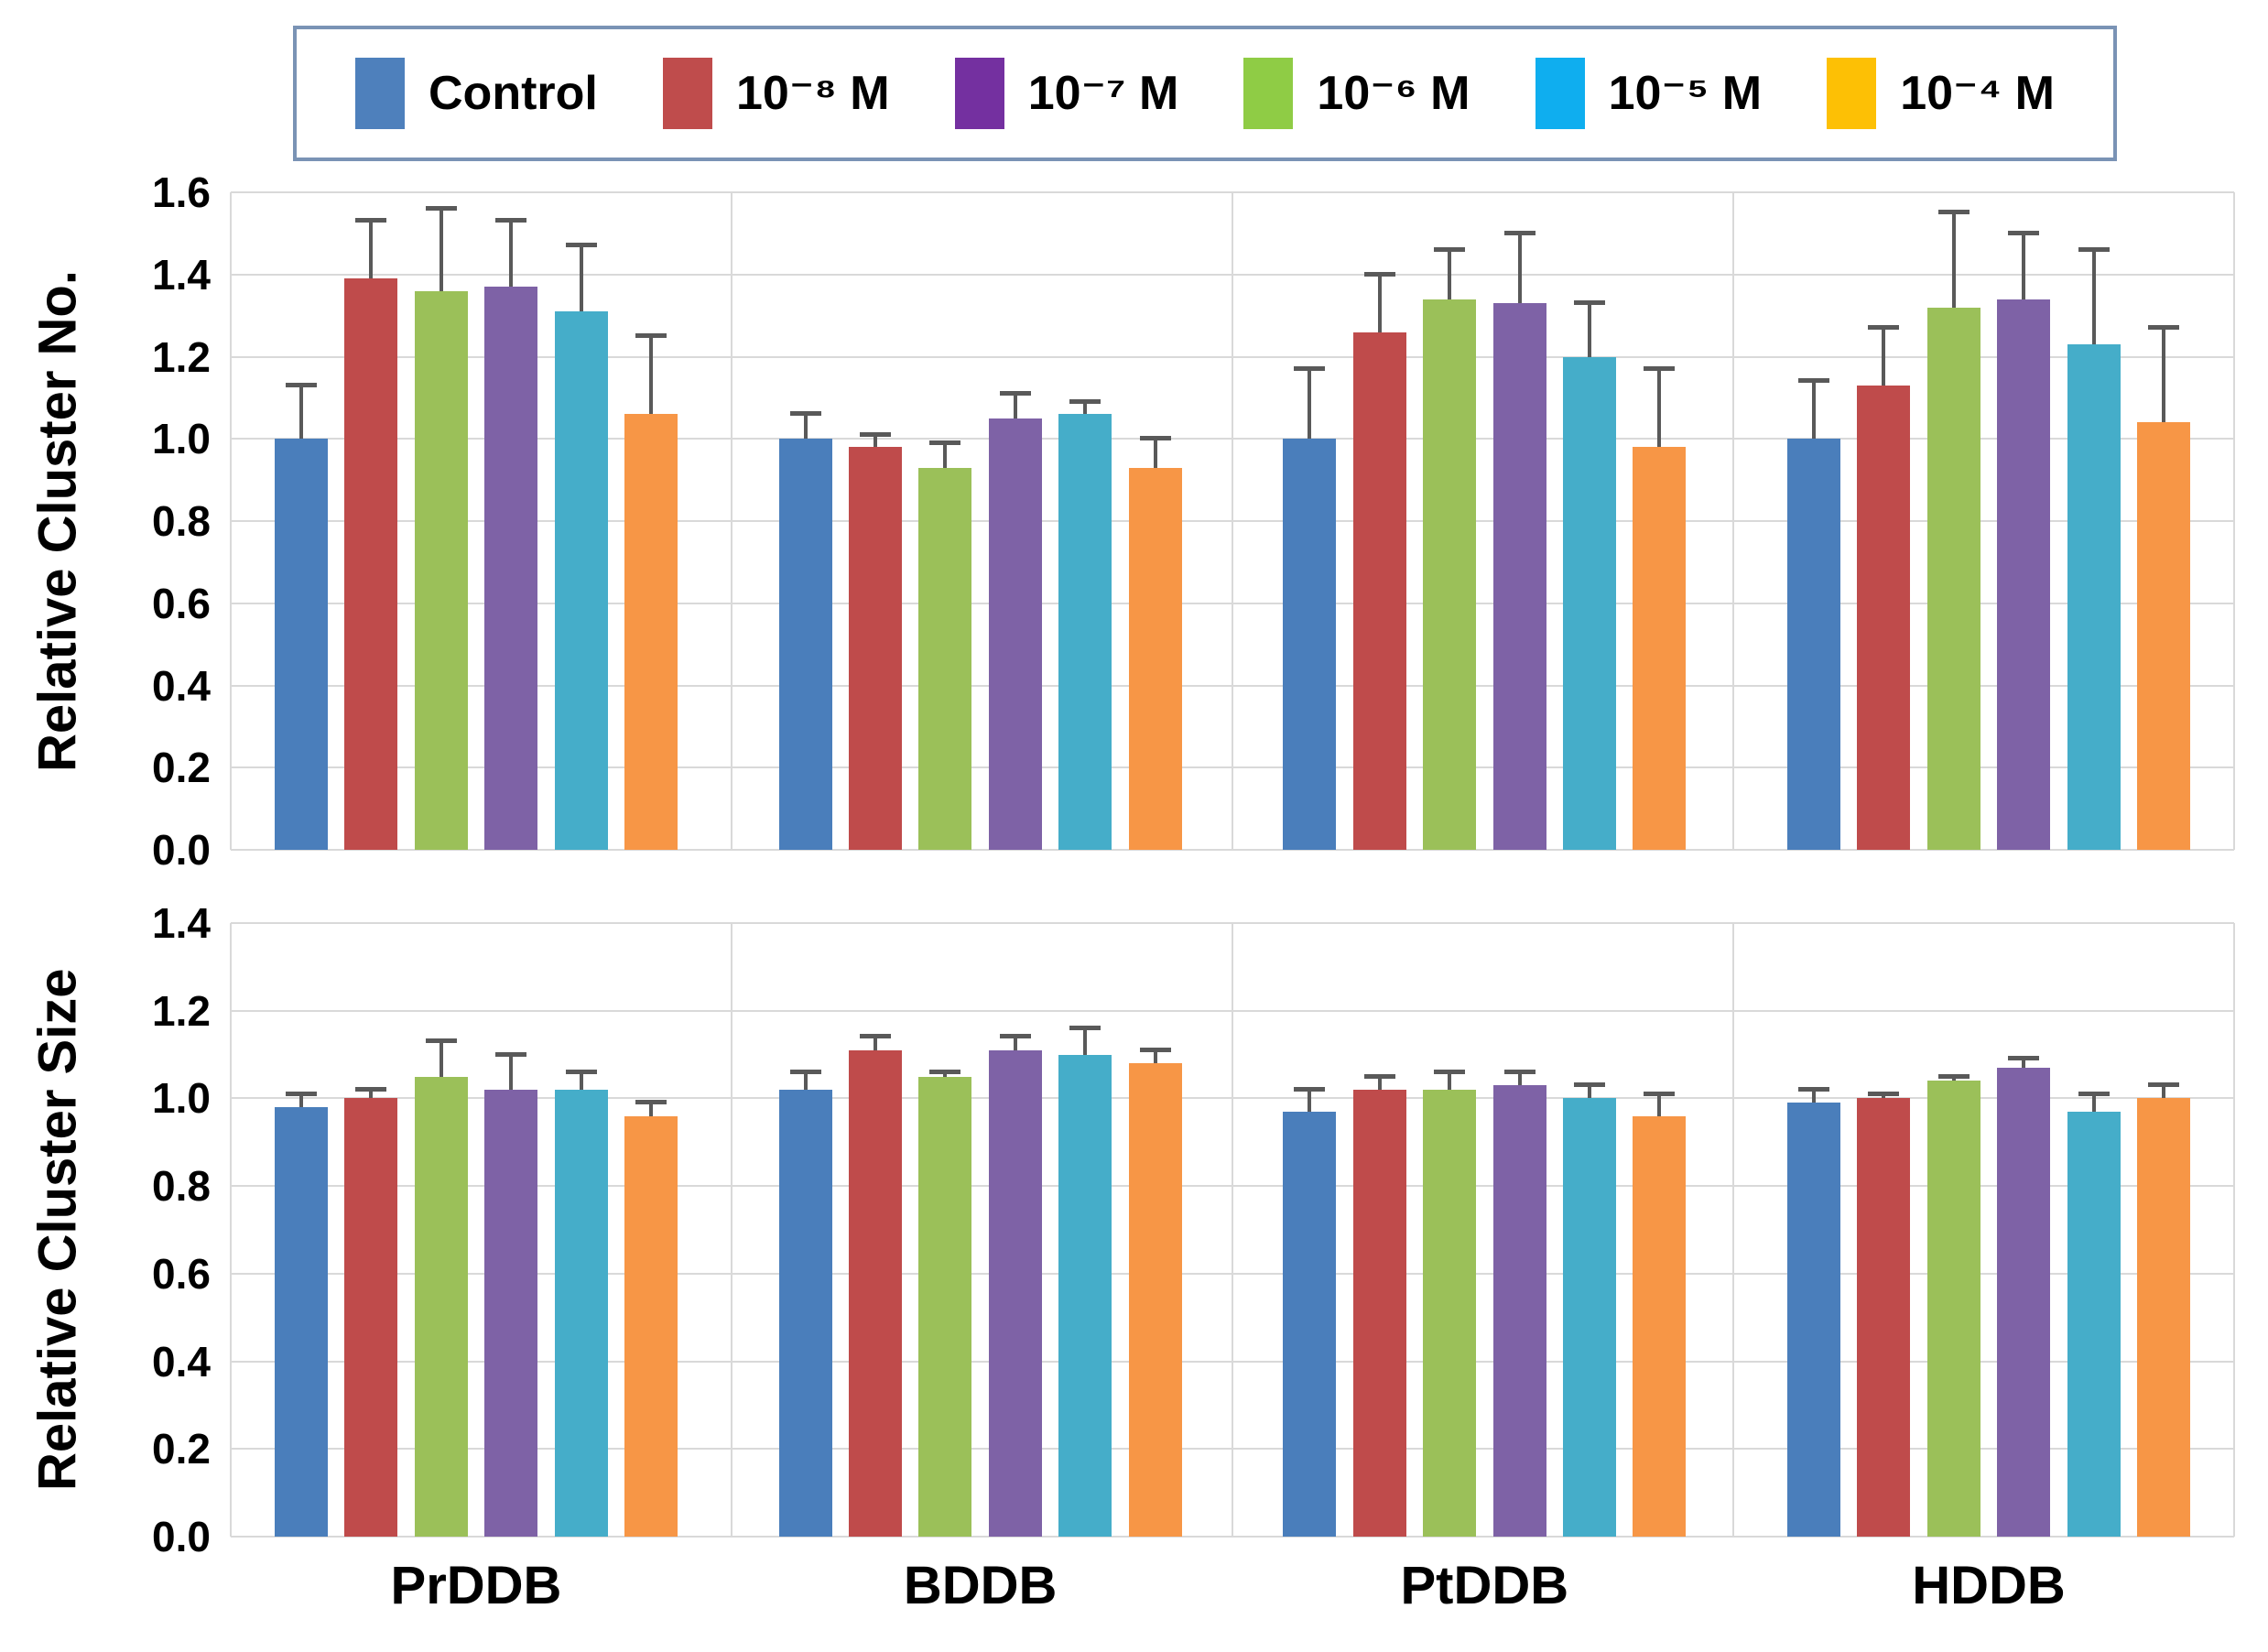 This screenshot has width=2268, height=1652. What do you see at coordinates (1649, 94) in the screenshot?
I see `legend-item-5: 10⁻⁵ M` at bounding box center [1649, 94].